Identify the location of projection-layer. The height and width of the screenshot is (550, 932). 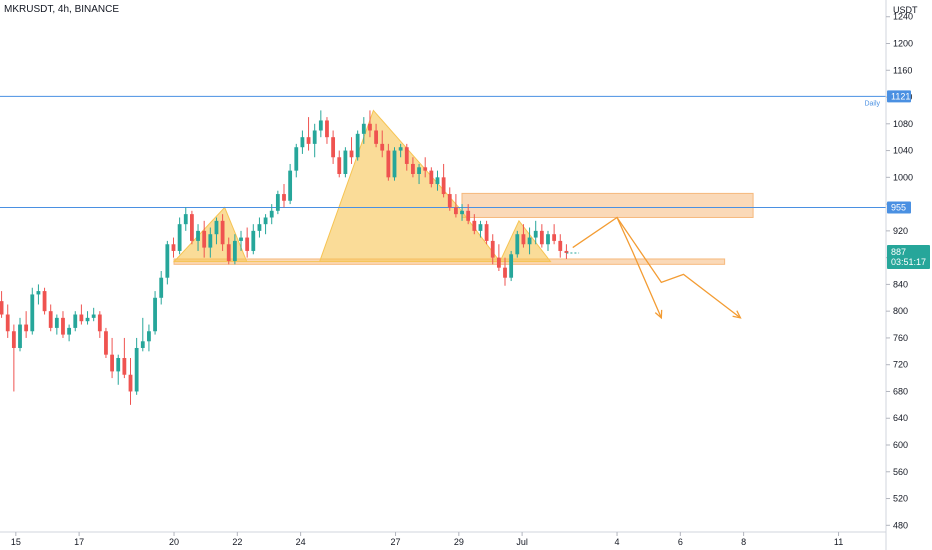
(657, 268).